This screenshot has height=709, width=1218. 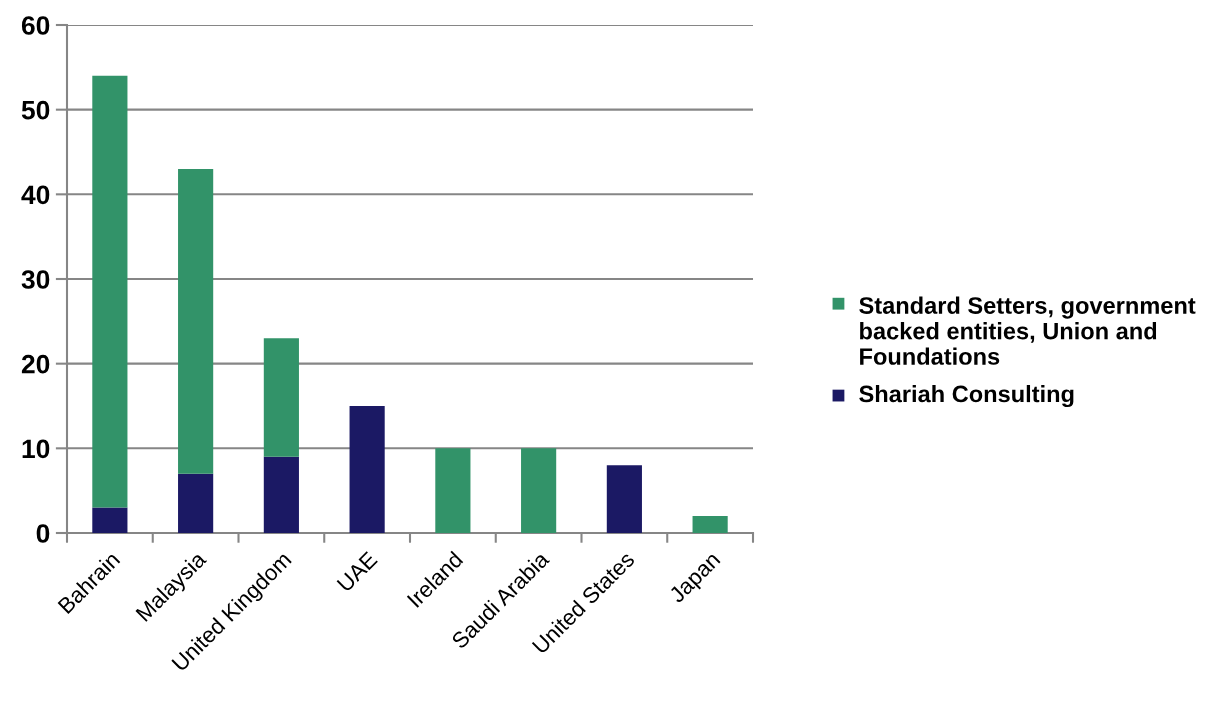 I want to click on y-tick-label: 60, so click(x=35, y=25).